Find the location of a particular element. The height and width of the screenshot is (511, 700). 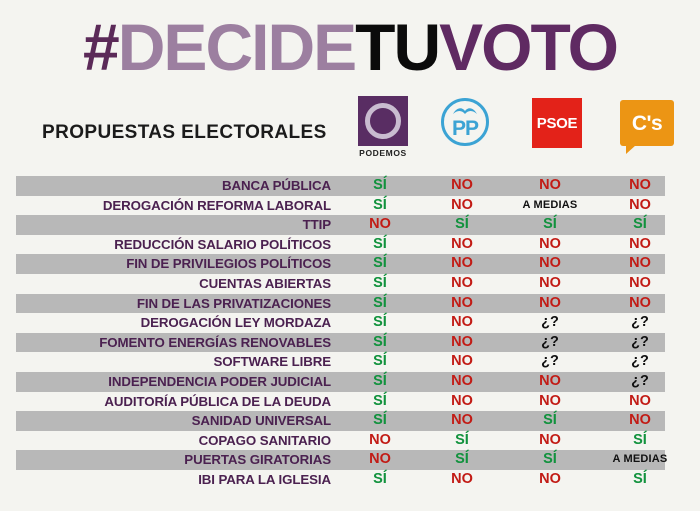

proposal-label: TTIP is located at coordinates (317, 225).